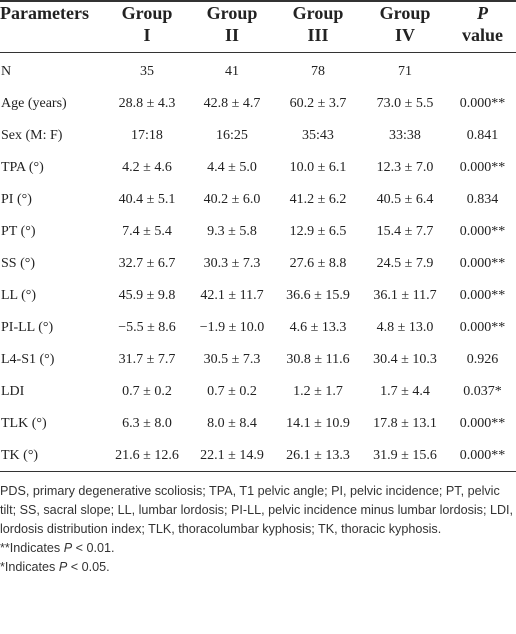  Describe the element at coordinates (13, 391) in the screenshot. I see `row-label: LDI` at that location.